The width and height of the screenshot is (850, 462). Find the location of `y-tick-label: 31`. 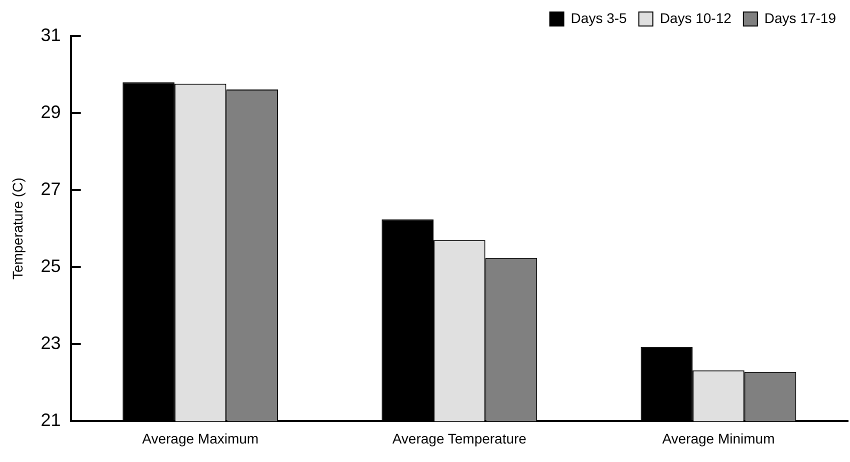

y-tick-label: 31 is located at coordinates (50, 34).